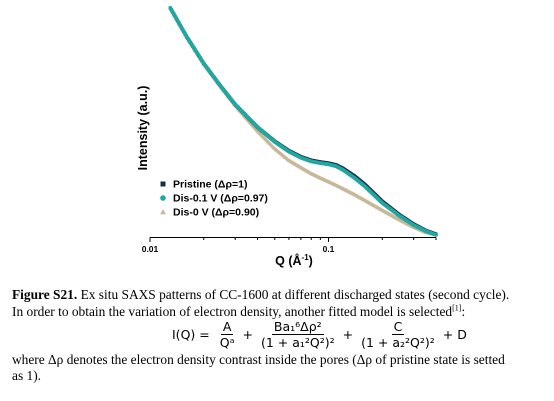  I want to click on x-ticks: 0.01 0.1, so click(289, 245).